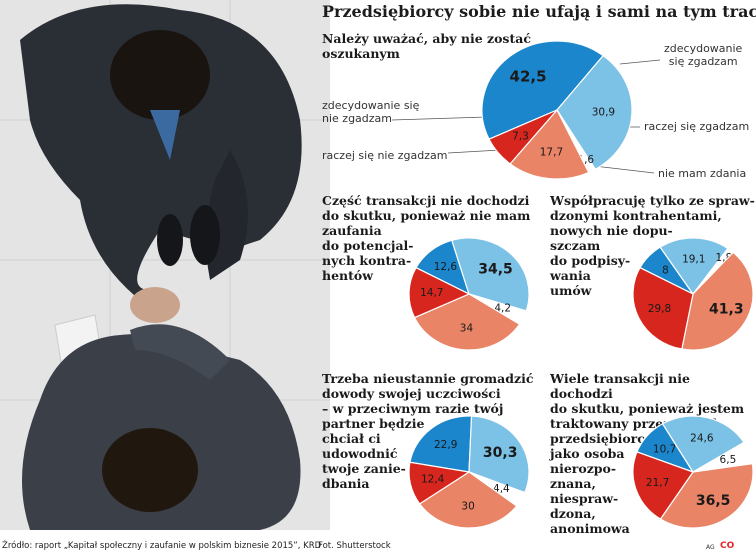  I want to click on pie-value-label: 30,9, so click(603, 113).